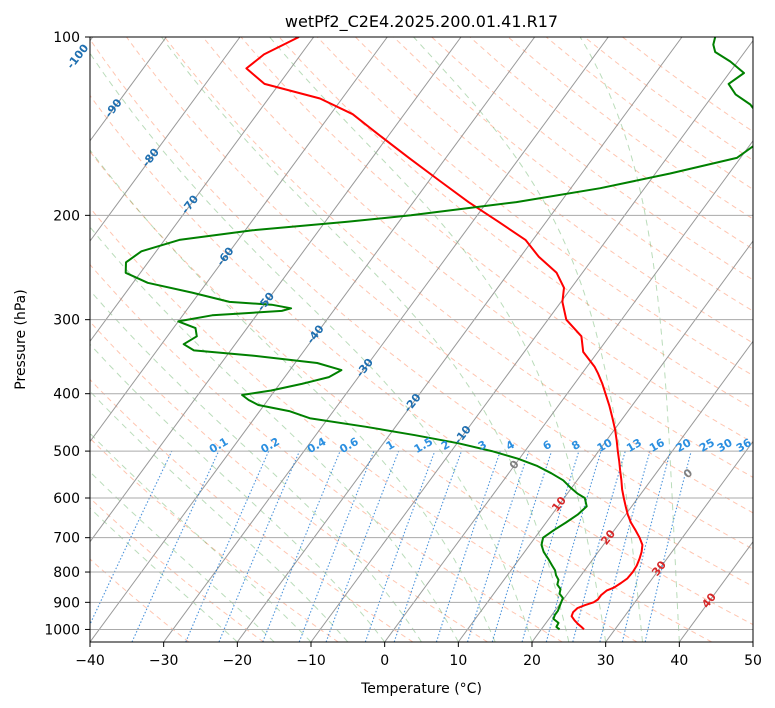 Image resolution: width=775 pixels, height=708 pixels. I want to click on x-tick-label: 10, so click(458, 661).